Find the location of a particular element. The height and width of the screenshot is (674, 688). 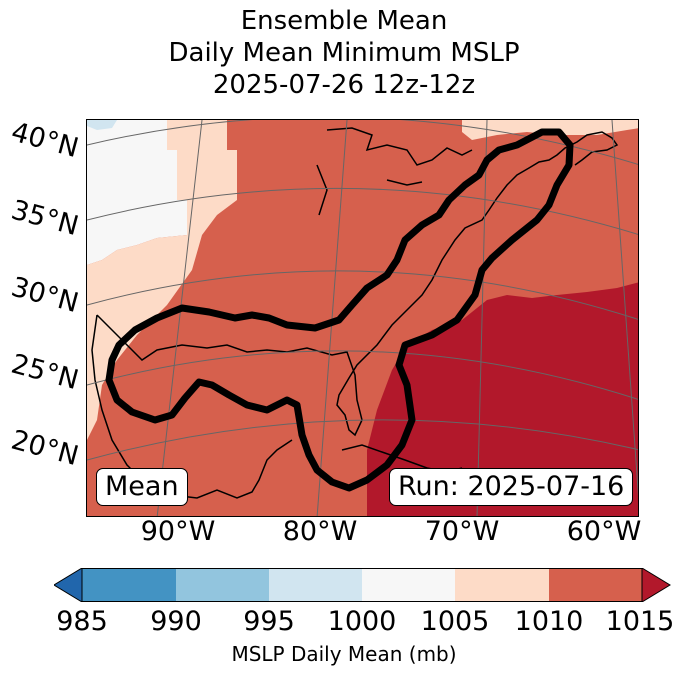

colorbar-tick-1005: 1005 is located at coordinates (455, 621).